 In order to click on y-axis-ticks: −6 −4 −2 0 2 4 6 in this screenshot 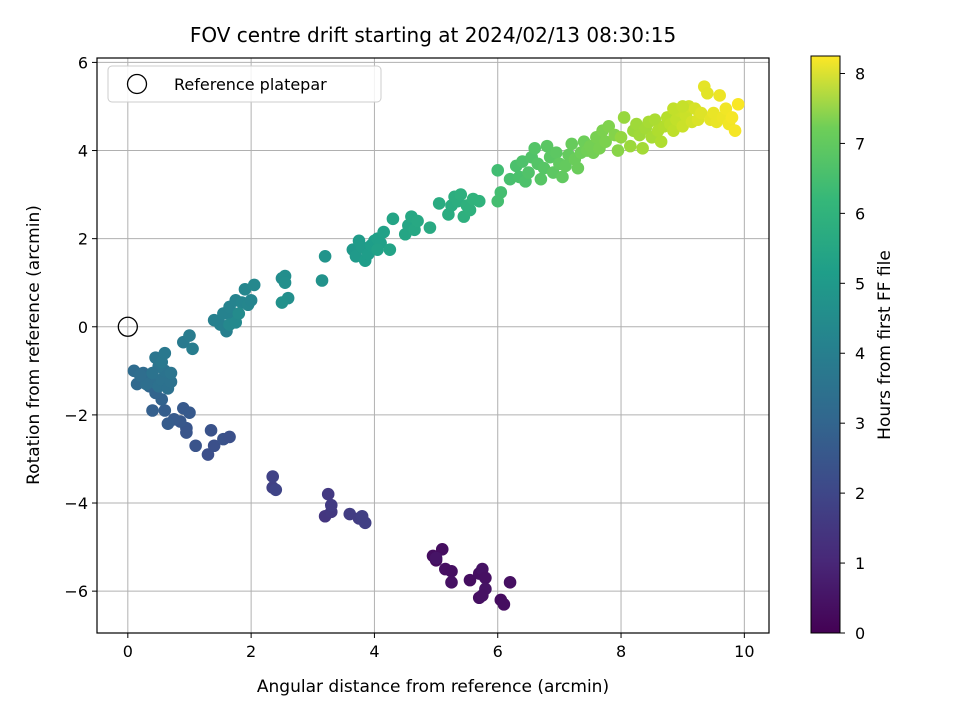, I will do `click(80, 327)`.